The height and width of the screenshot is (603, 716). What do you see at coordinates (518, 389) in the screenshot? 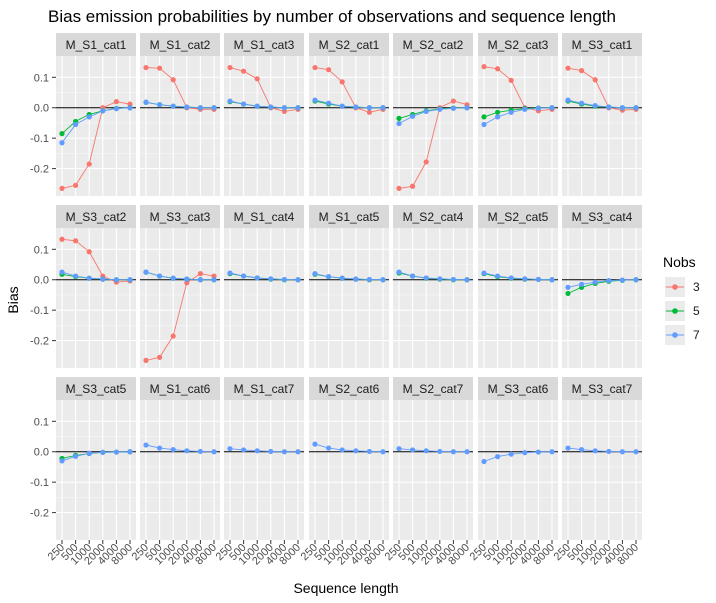
I see `facet-strip-label: M_S3_cat6` at bounding box center [518, 389].